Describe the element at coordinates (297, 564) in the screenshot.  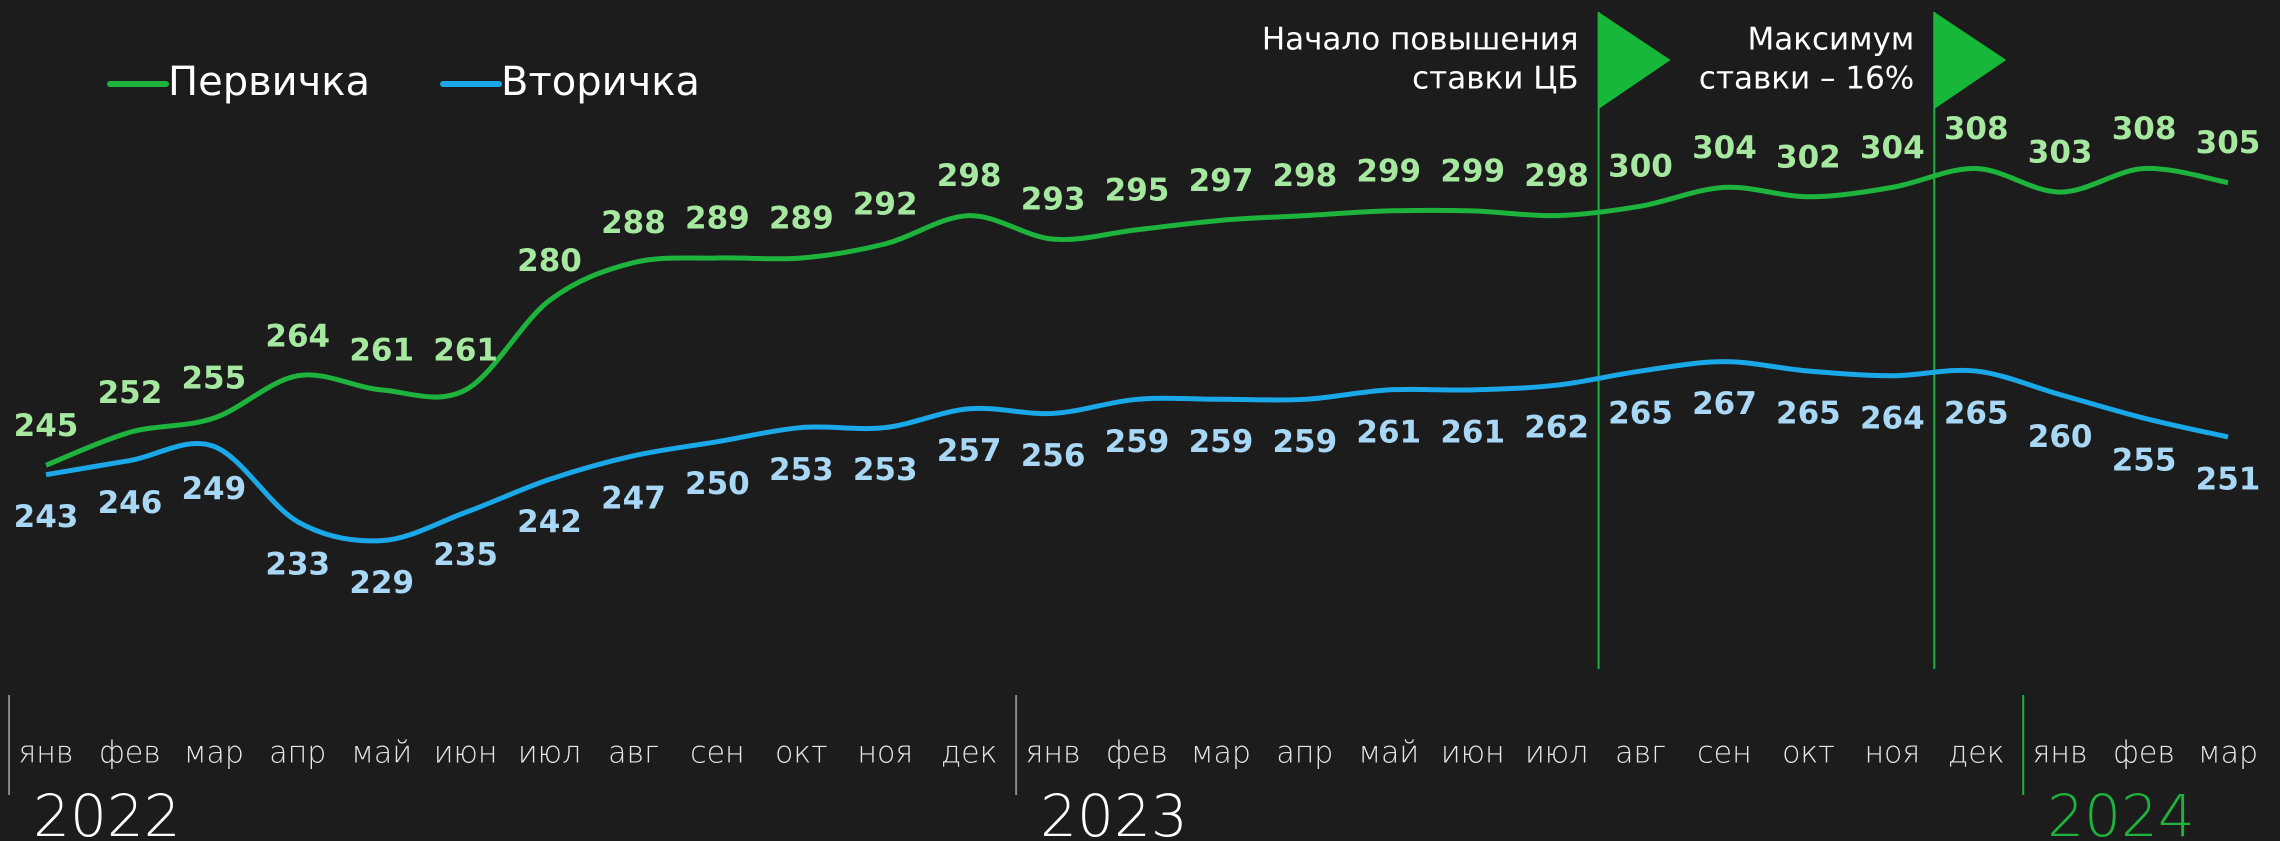
I see `data-label: 233` at that location.